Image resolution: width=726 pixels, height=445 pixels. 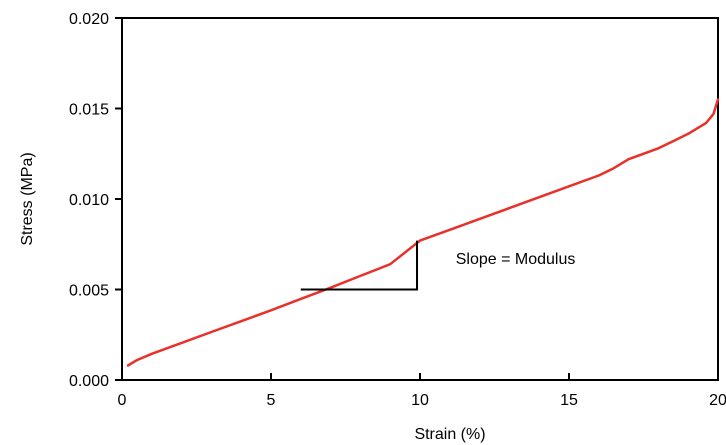 I want to click on x-tick-label: 15, so click(x=569, y=400).